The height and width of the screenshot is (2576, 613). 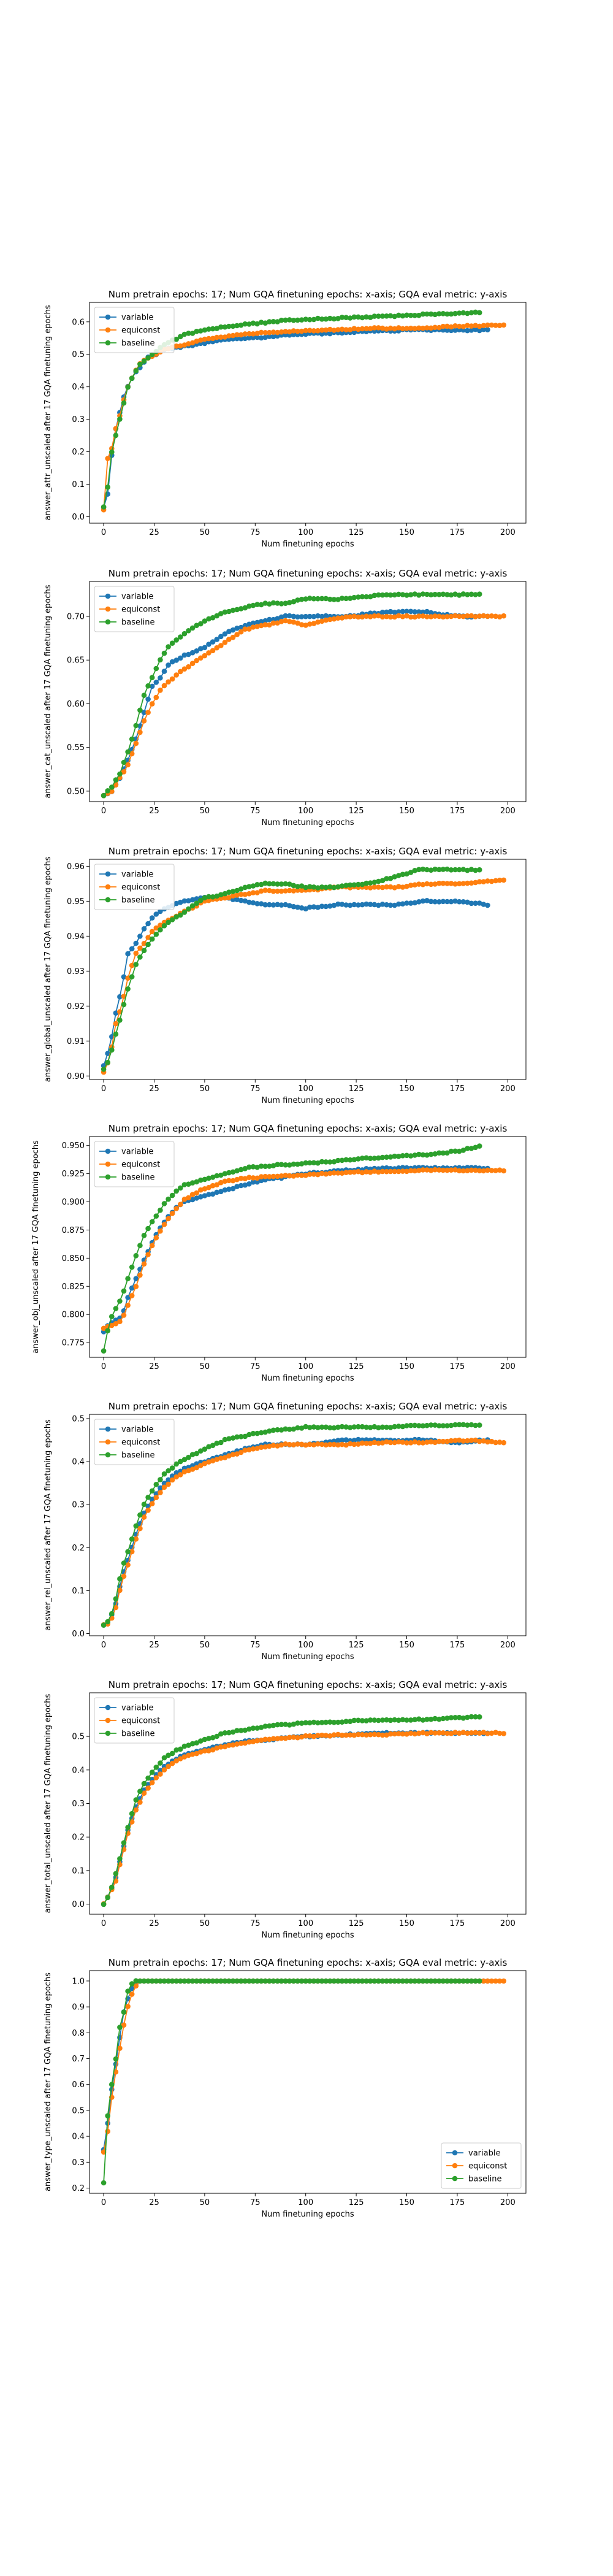 What do you see at coordinates (78, 322) in the screenshot?
I see `y-tick-label: 0.6` at bounding box center [78, 322].